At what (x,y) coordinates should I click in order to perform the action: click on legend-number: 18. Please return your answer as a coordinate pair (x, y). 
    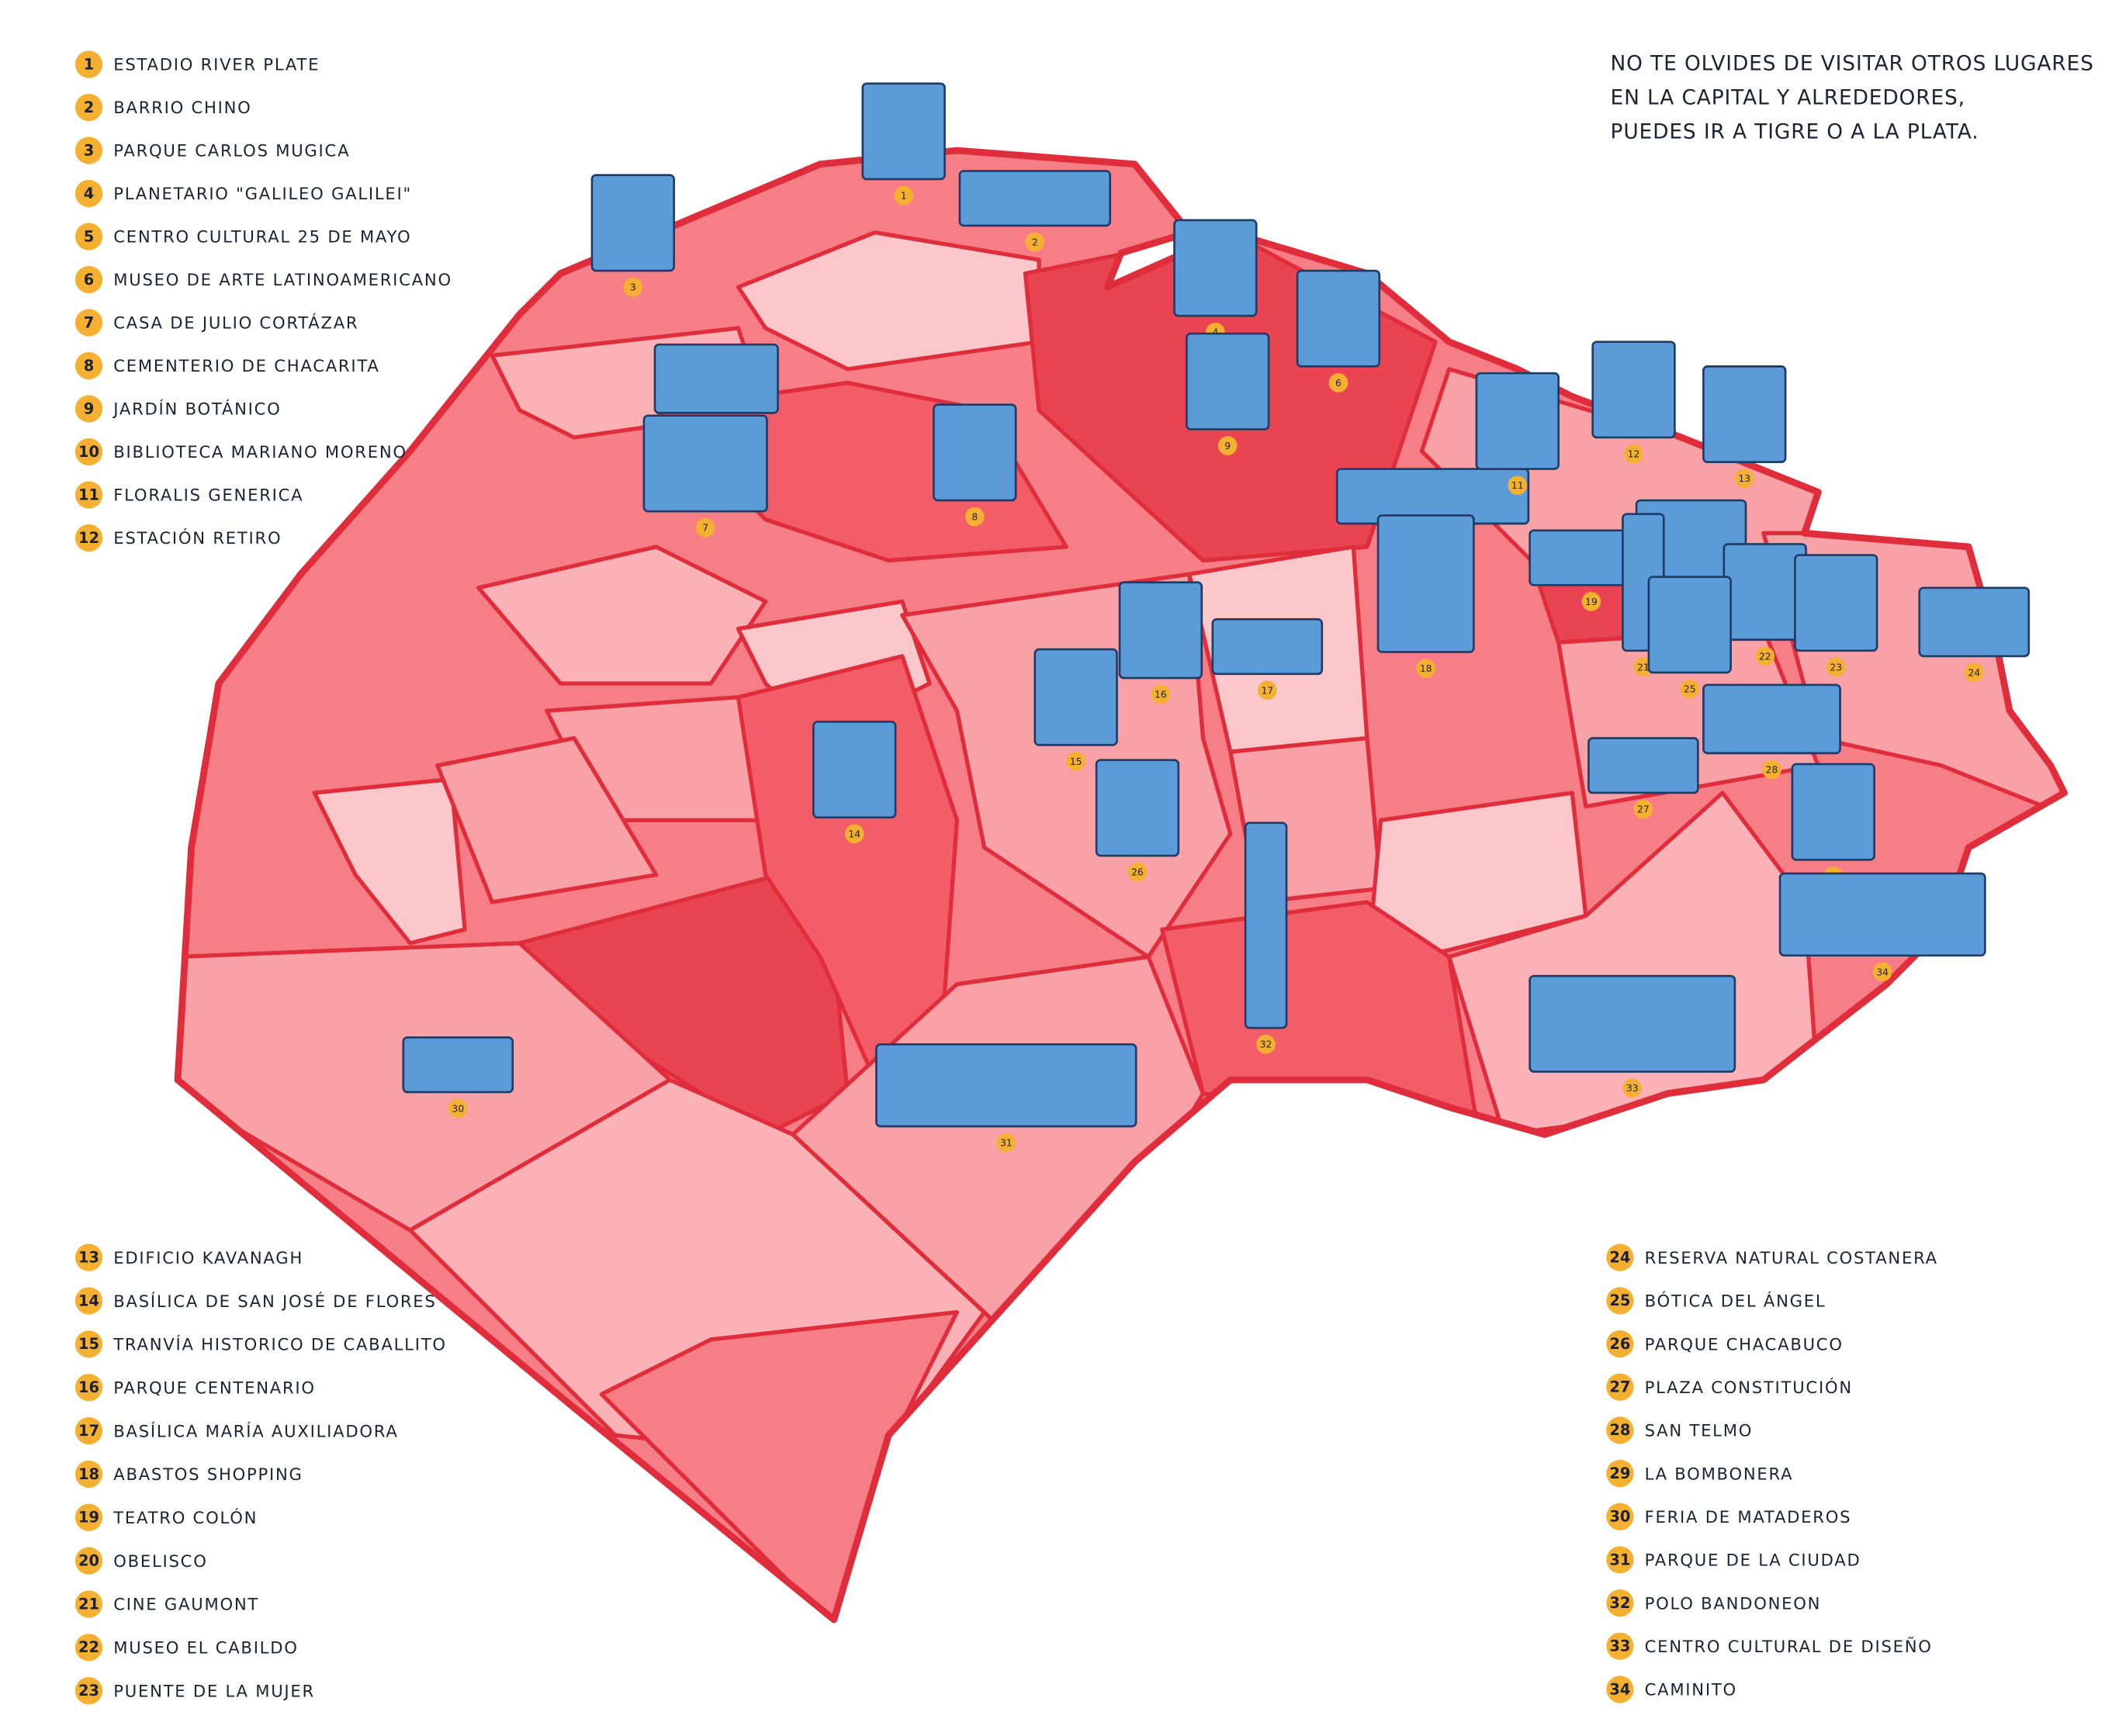
    Looking at the image, I should click on (88, 1474).